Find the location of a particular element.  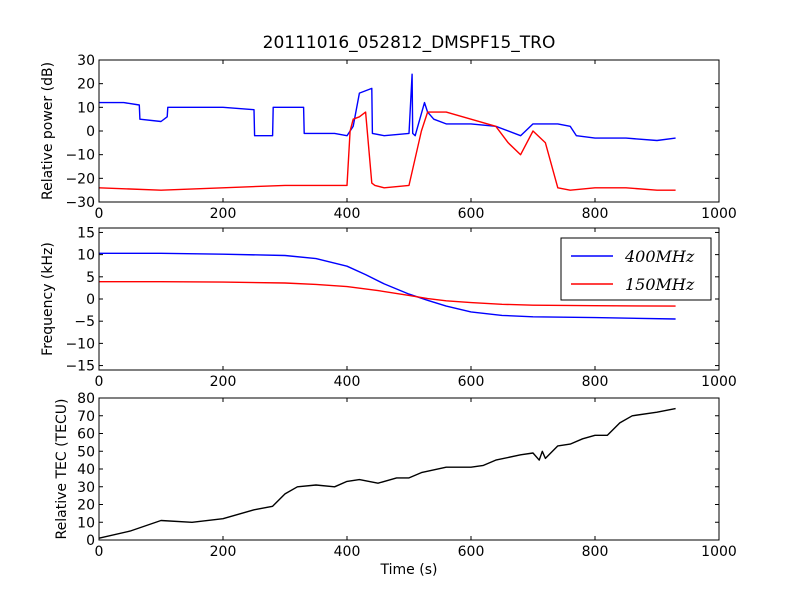

legend-box is located at coordinates (636, 269).